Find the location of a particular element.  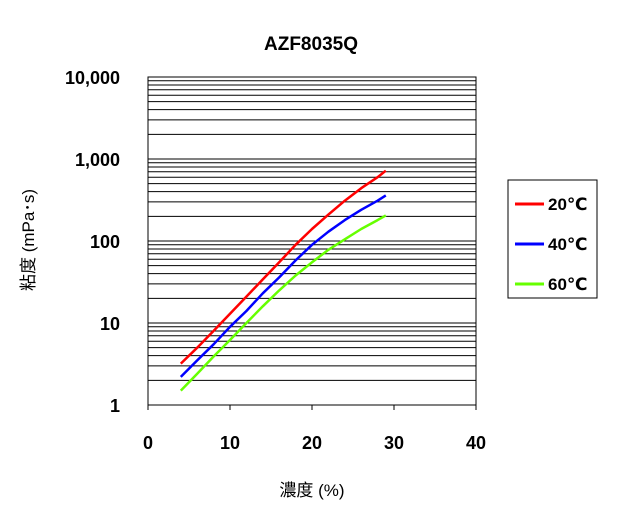

y-tick-label: 1 is located at coordinates (115, 406).